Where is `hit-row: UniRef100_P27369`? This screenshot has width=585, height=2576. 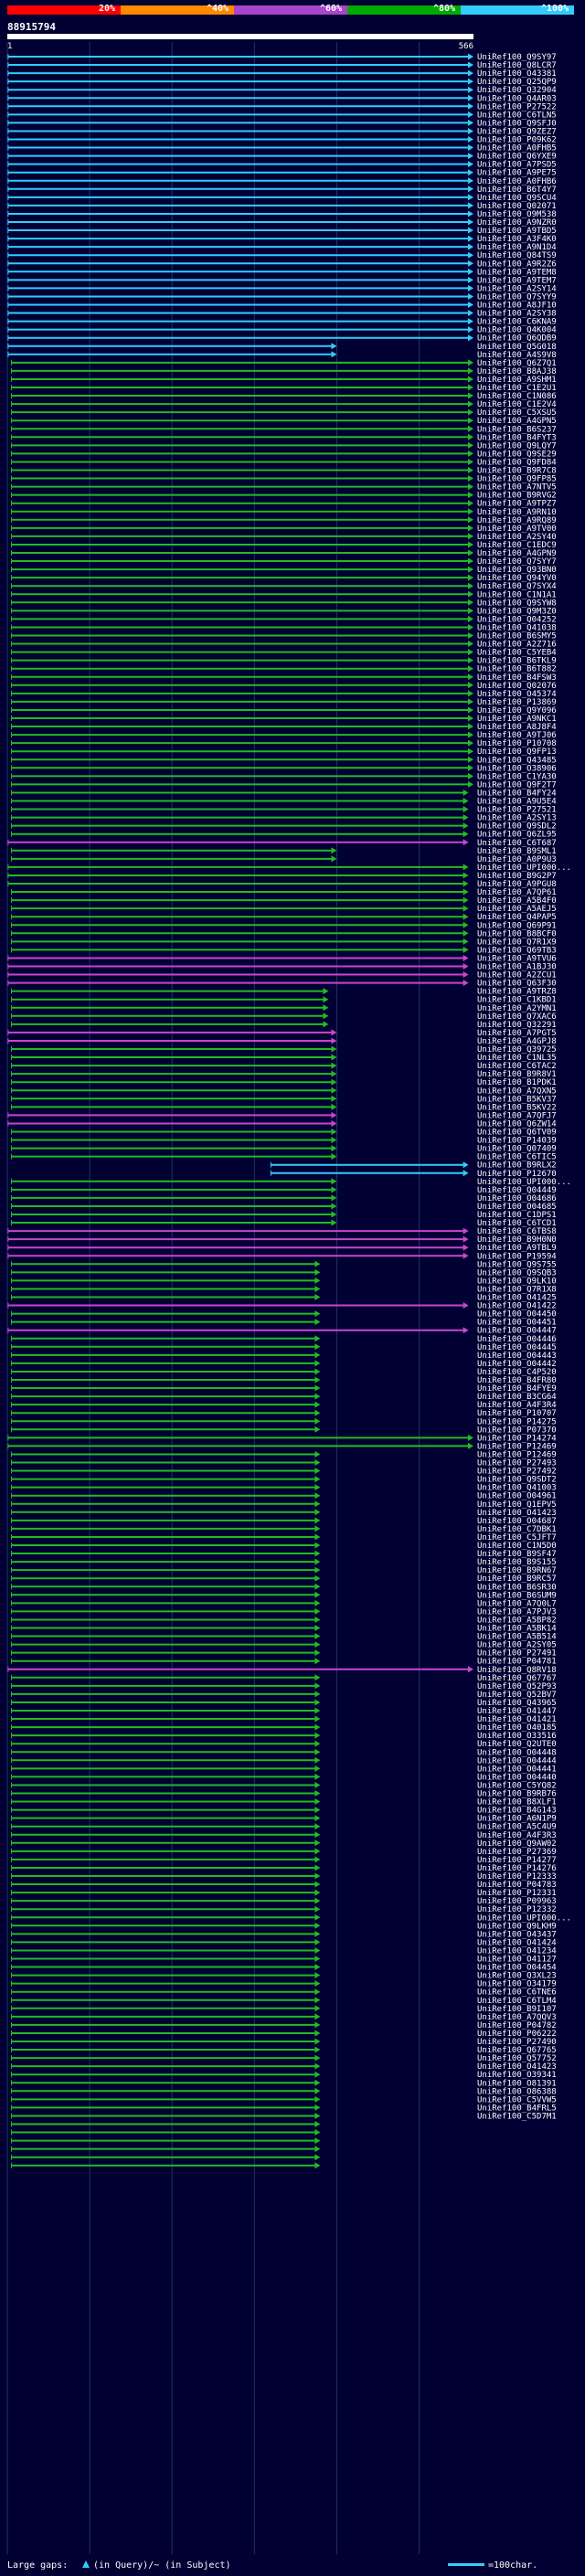
hit-row: UniRef100_P27369 is located at coordinates (284, 1852).